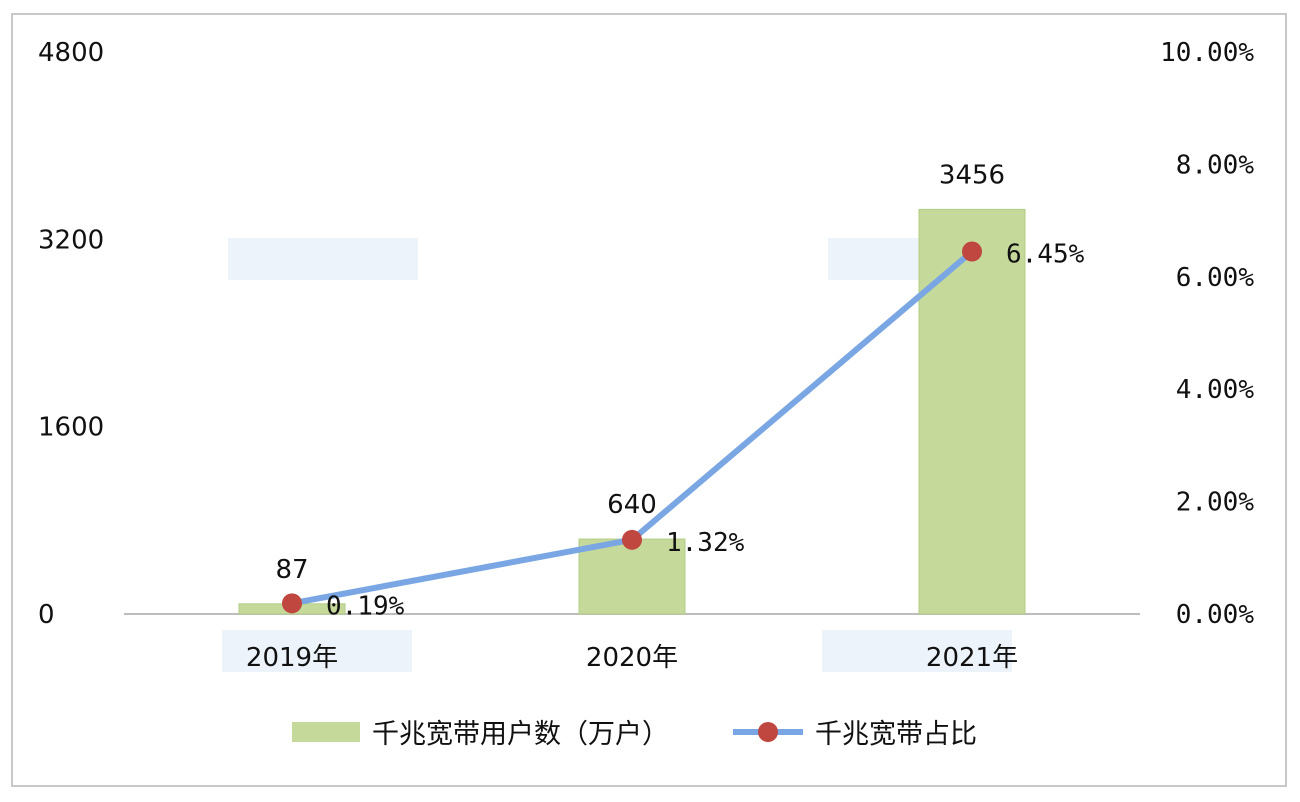 The height and width of the screenshot is (802, 1300). Describe the element at coordinates (972, 175) in the screenshot. I see `bar-label-2: 3456` at that location.